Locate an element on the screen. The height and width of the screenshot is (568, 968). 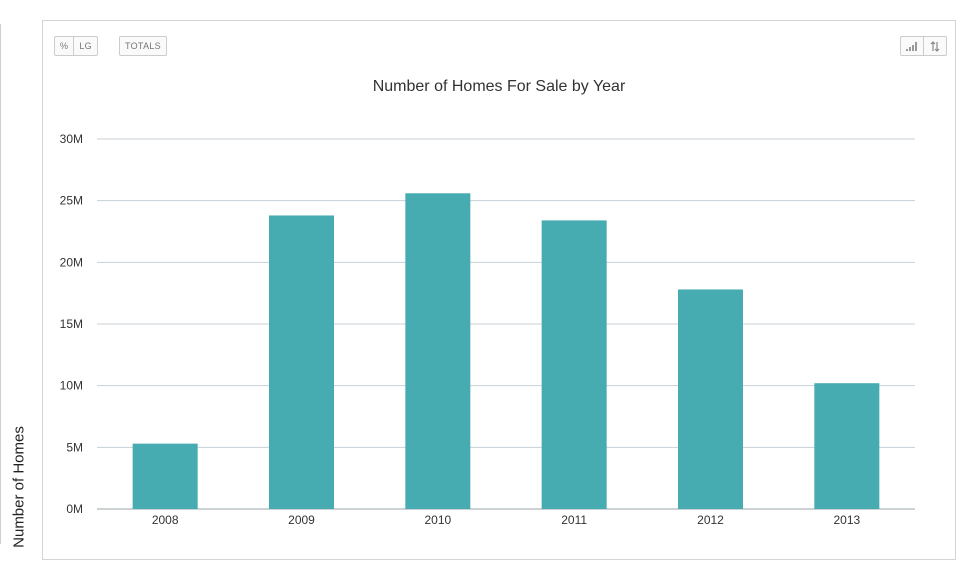
bar-2012 is located at coordinates (710, 399).